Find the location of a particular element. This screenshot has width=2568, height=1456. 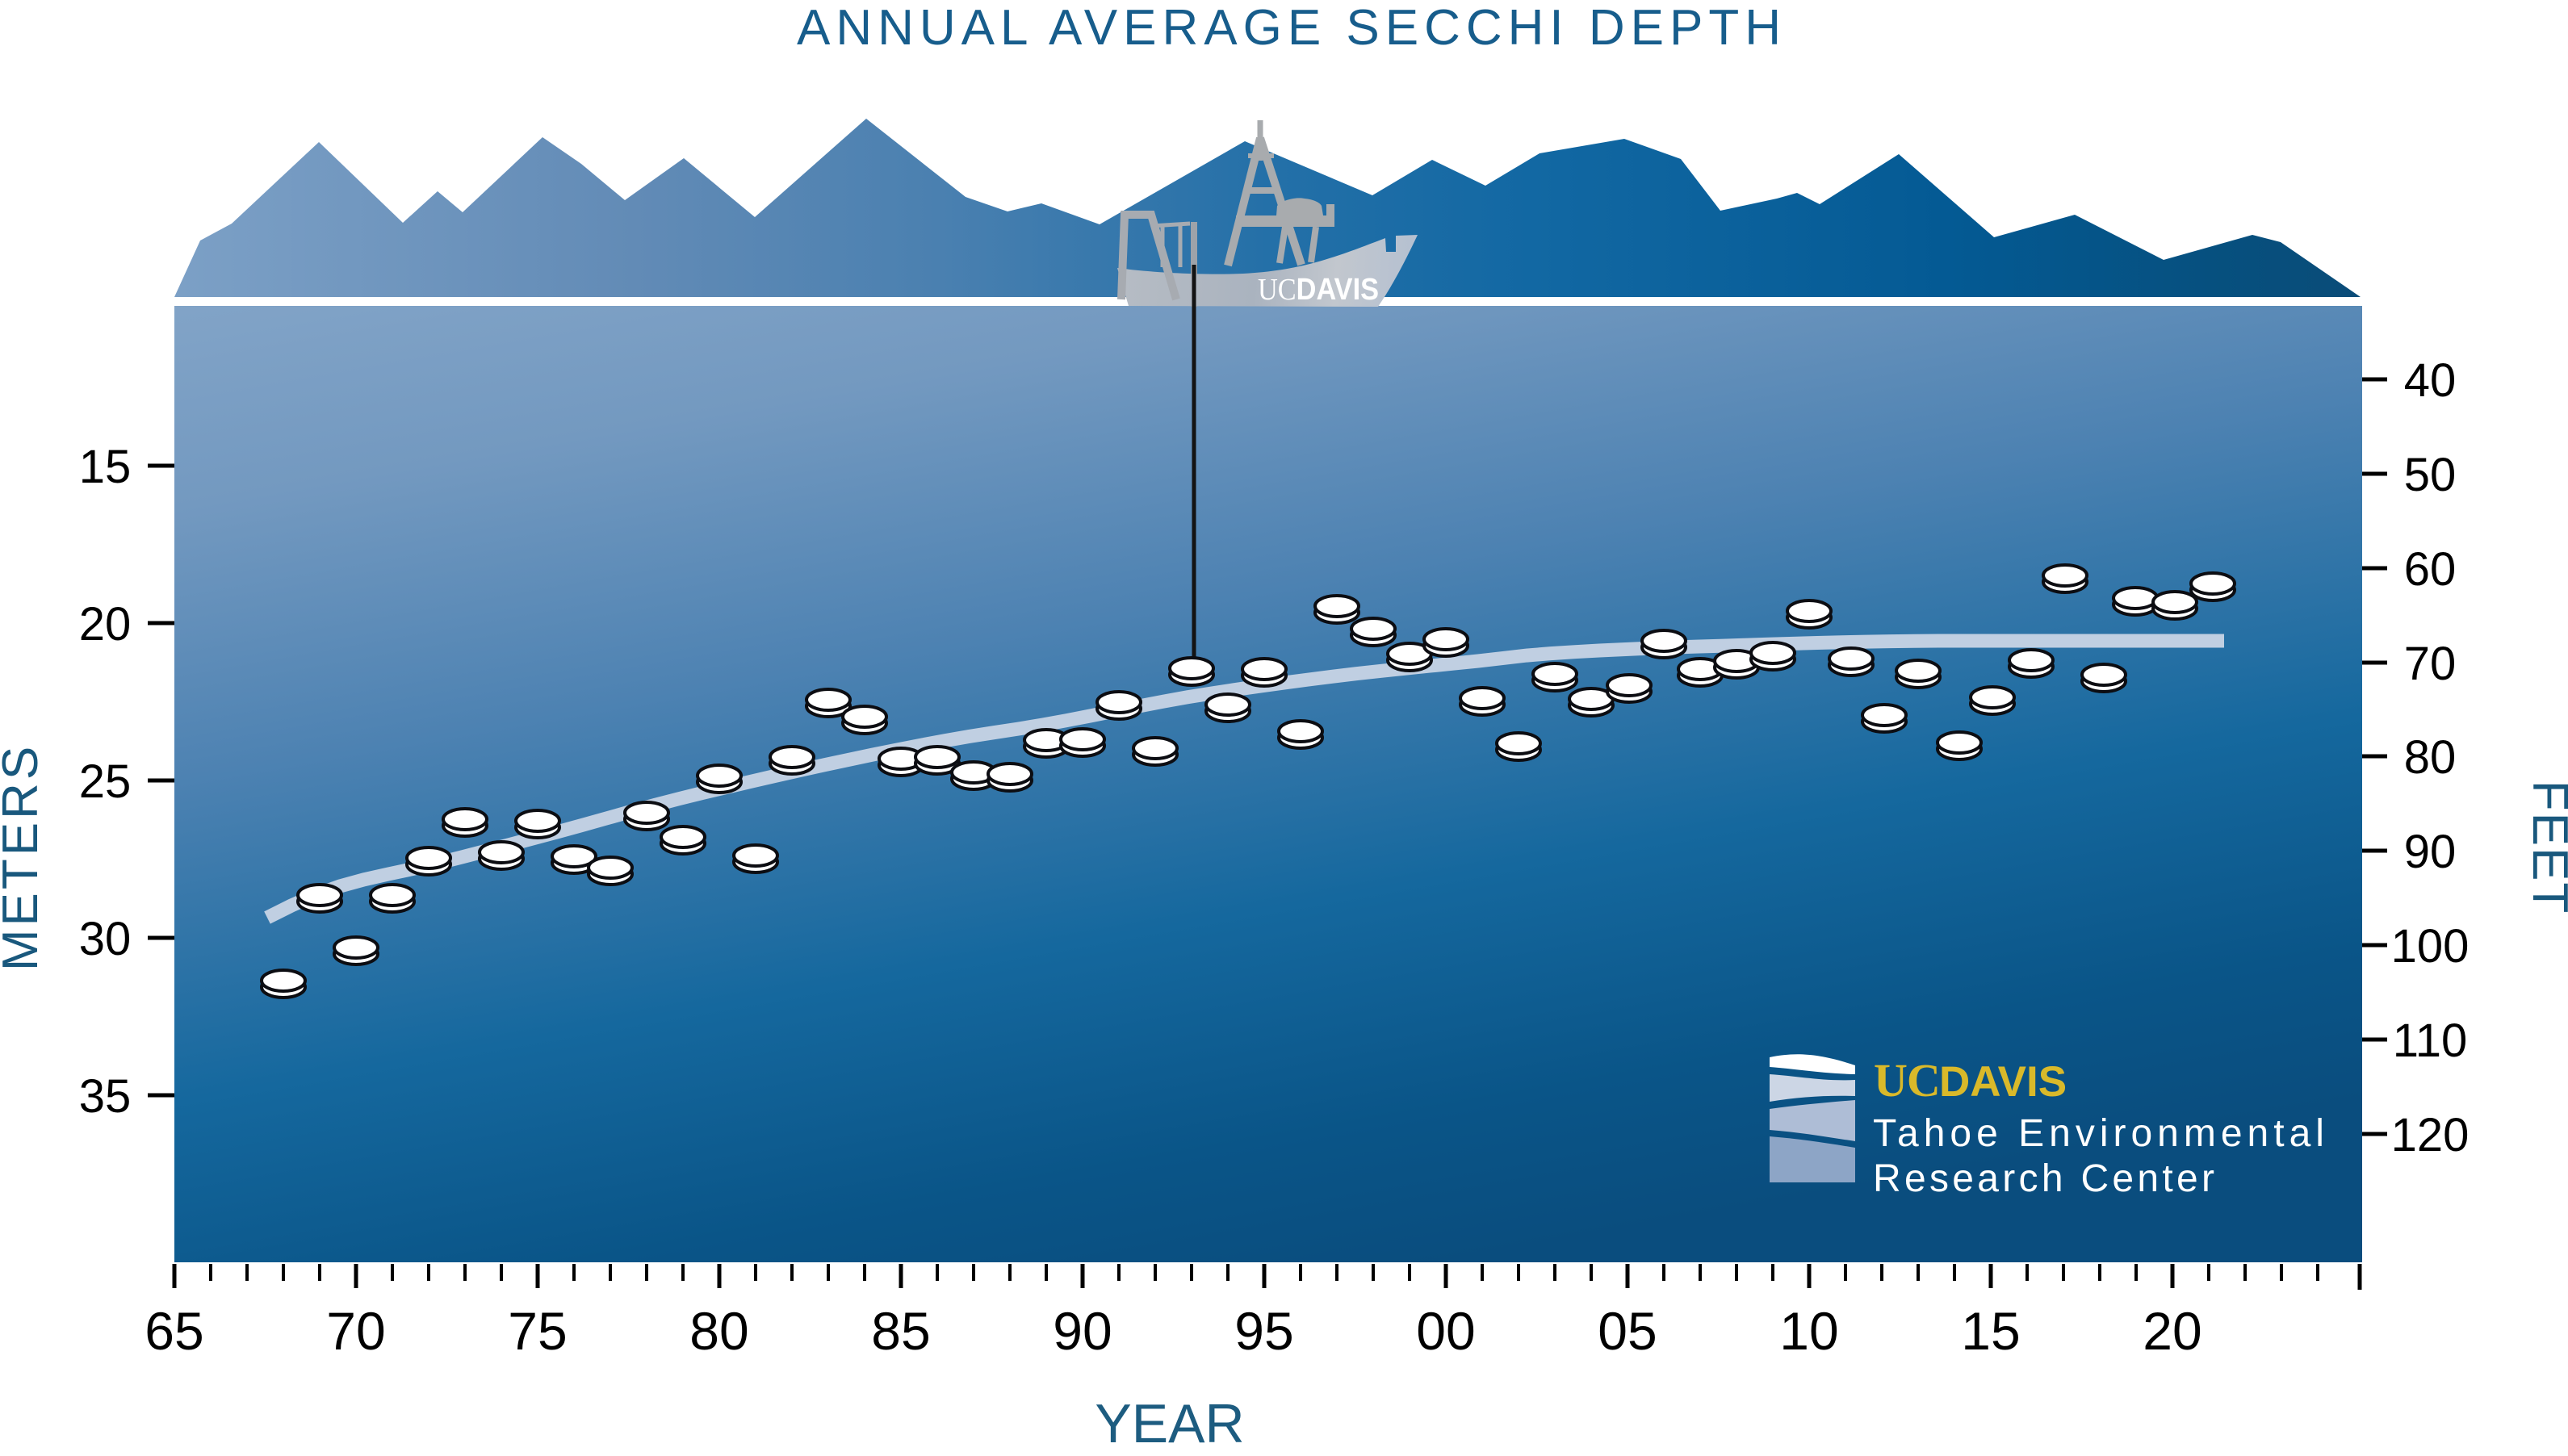

svg-text: 85 is located at coordinates (901, 1331).